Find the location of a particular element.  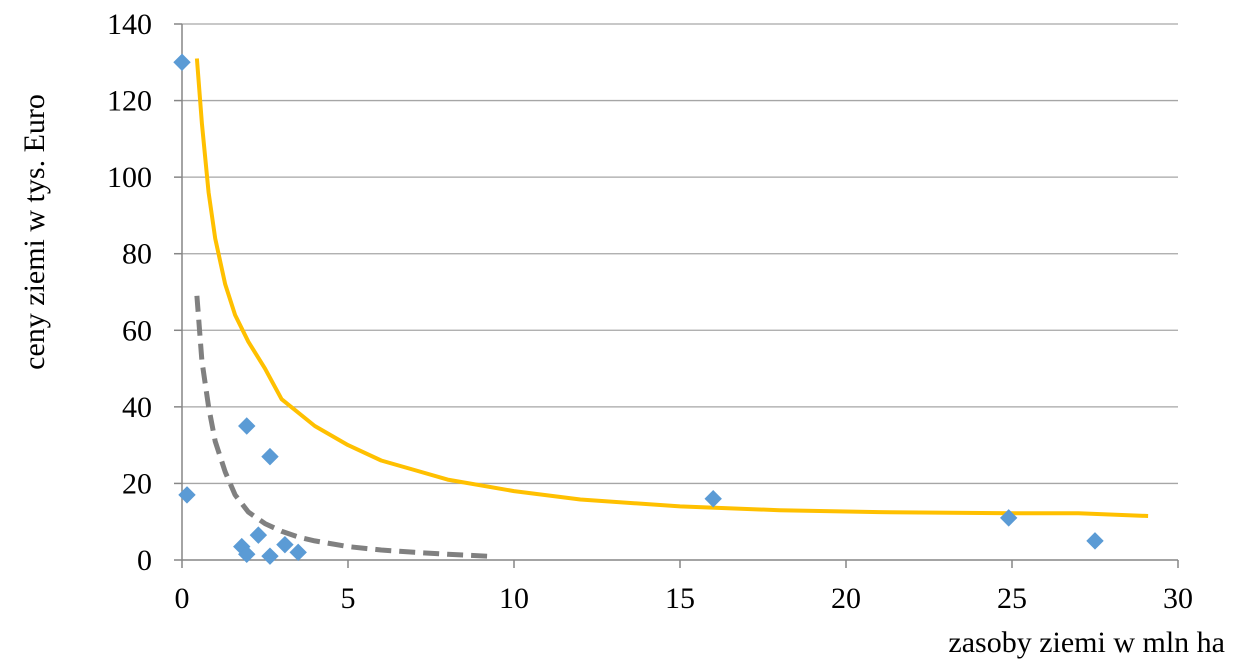

x-tick-label: 15 is located at coordinates (680, 598).